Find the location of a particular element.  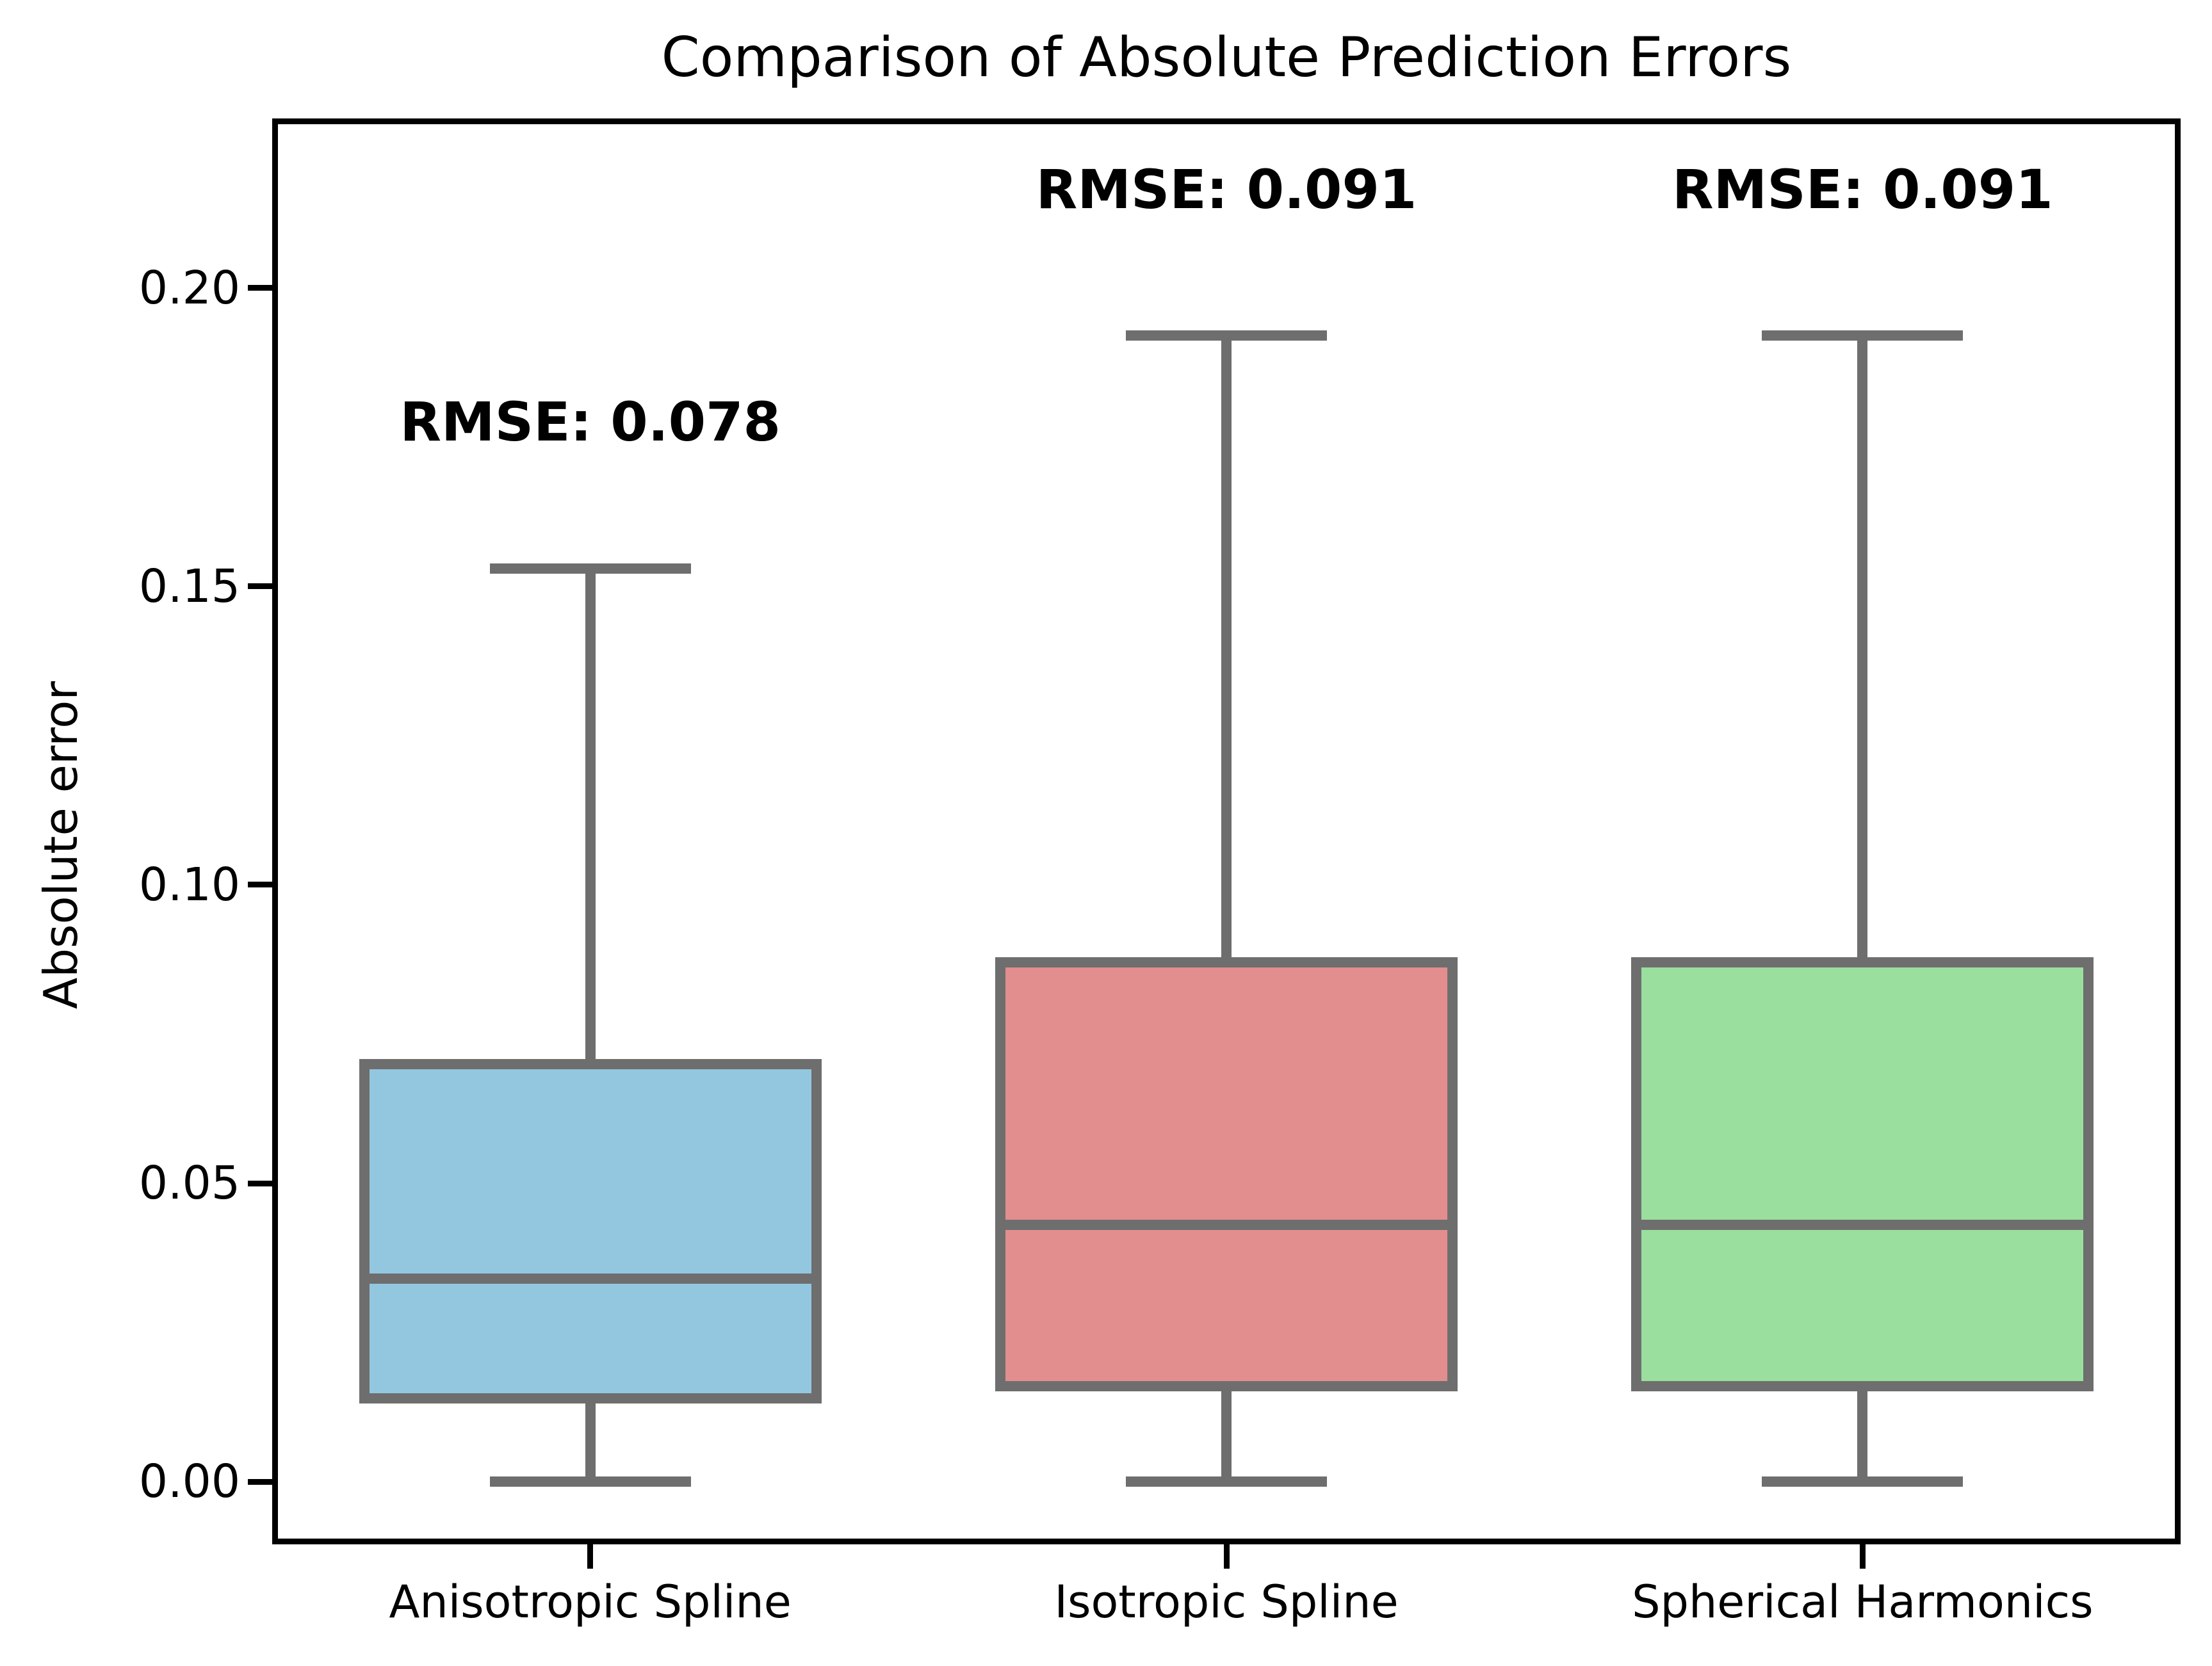

y-tick-label: 0.20 is located at coordinates (189, 287).